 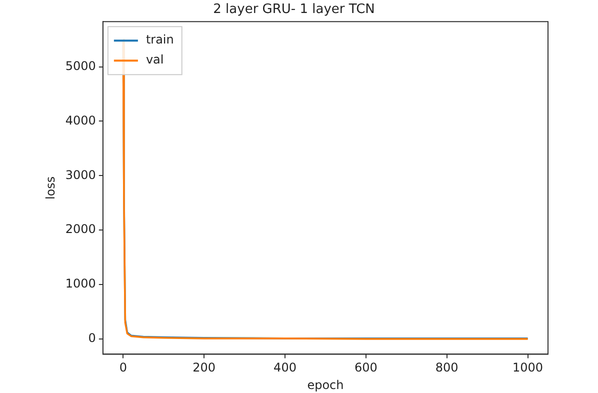 What do you see at coordinates (366, 367) in the screenshot?
I see `x-tick-label: 600` at bounding box center [366, 367].